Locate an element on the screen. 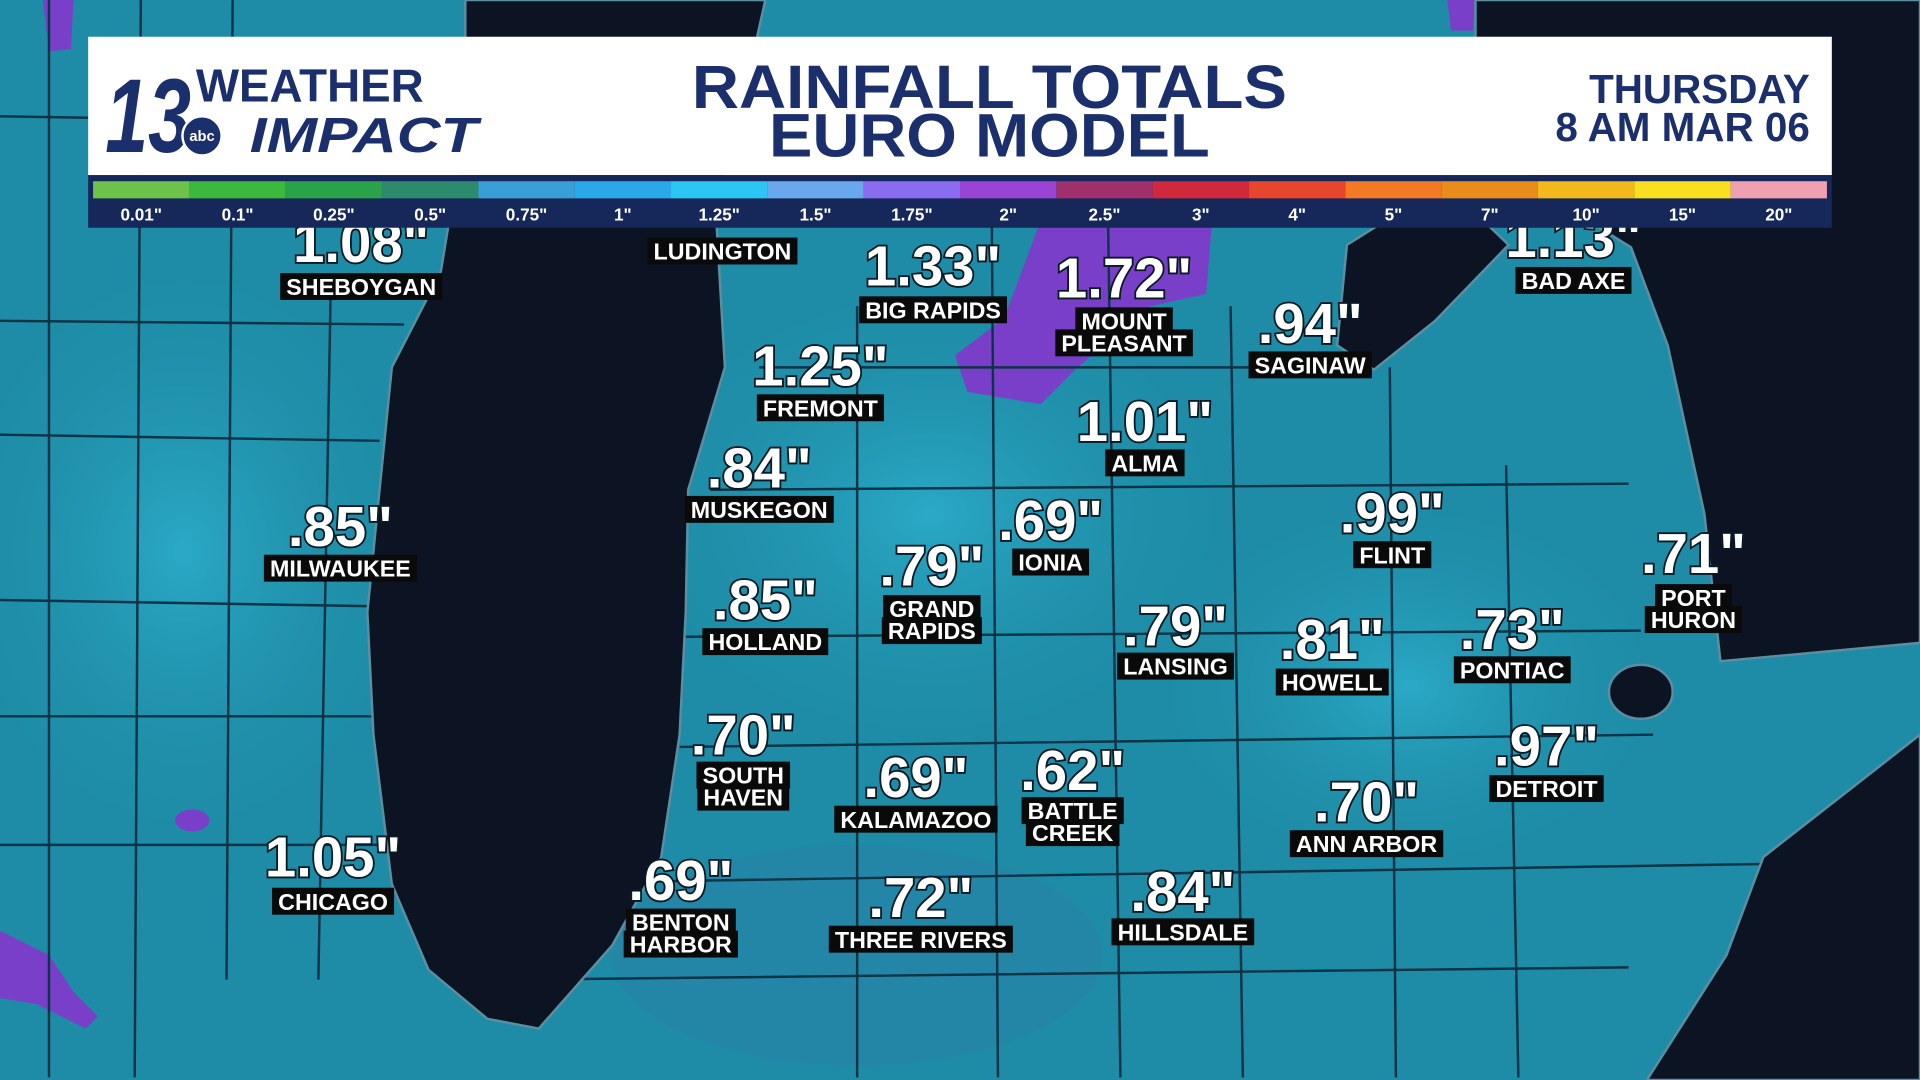 The width and height of the screenshot is (1920, 1080). rainfall-value: .84" is located at coordinates (759, 467).